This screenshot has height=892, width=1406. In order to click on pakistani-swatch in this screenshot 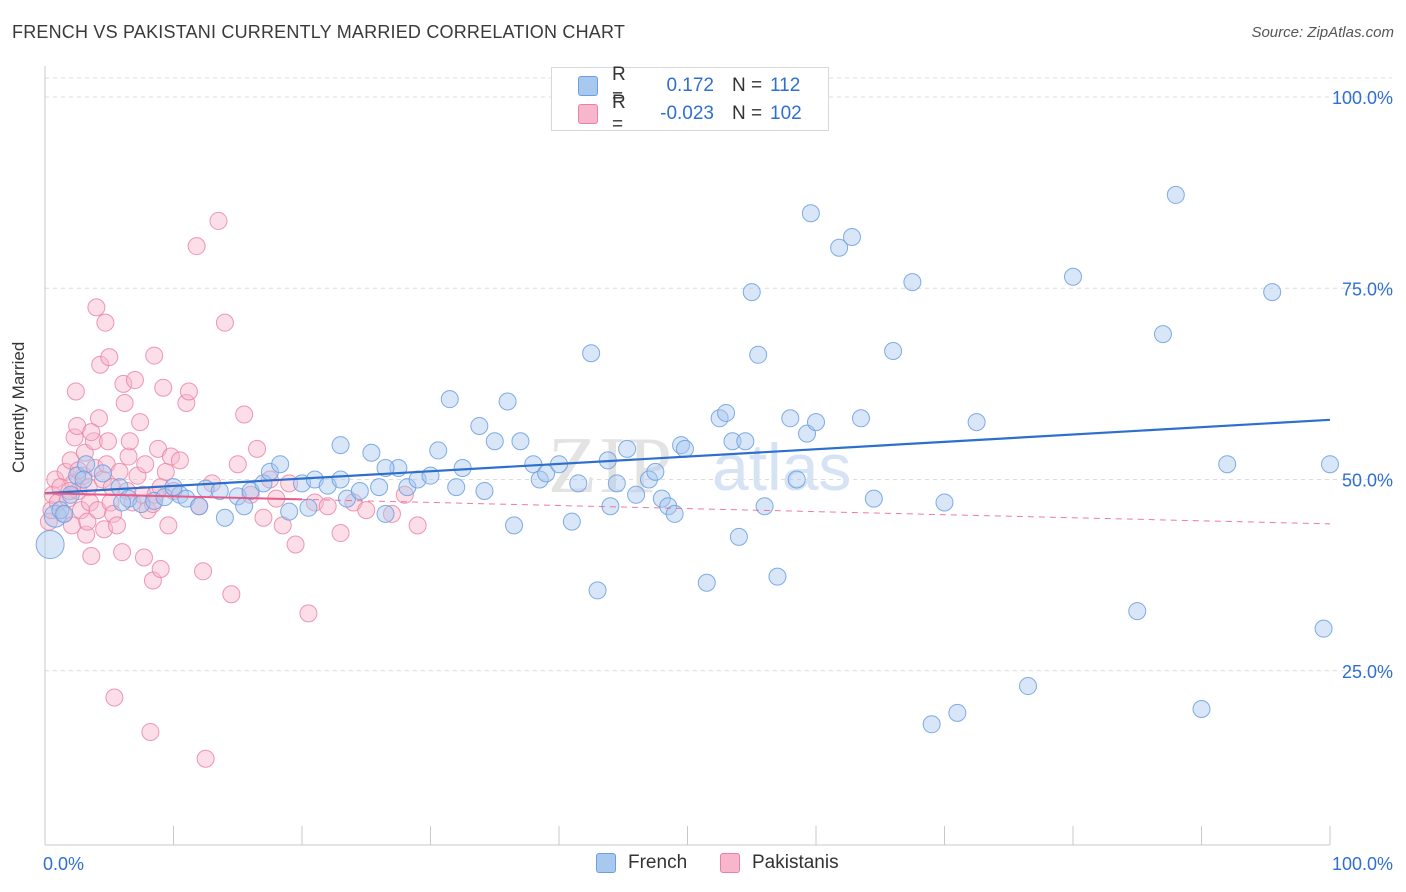, I will do `click(588, 114)`.